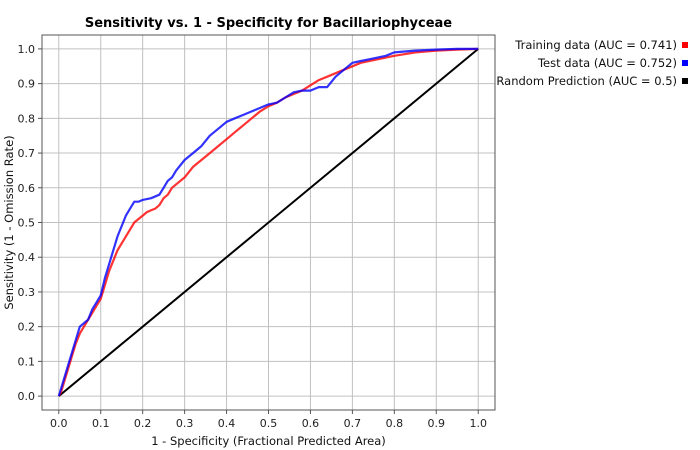 This screenshot has width=700, height=450. What do you see at coordinates (353, 423) in the screenshot?
I see `x-tick-label: 0.7` at bounding box center [353, 423].